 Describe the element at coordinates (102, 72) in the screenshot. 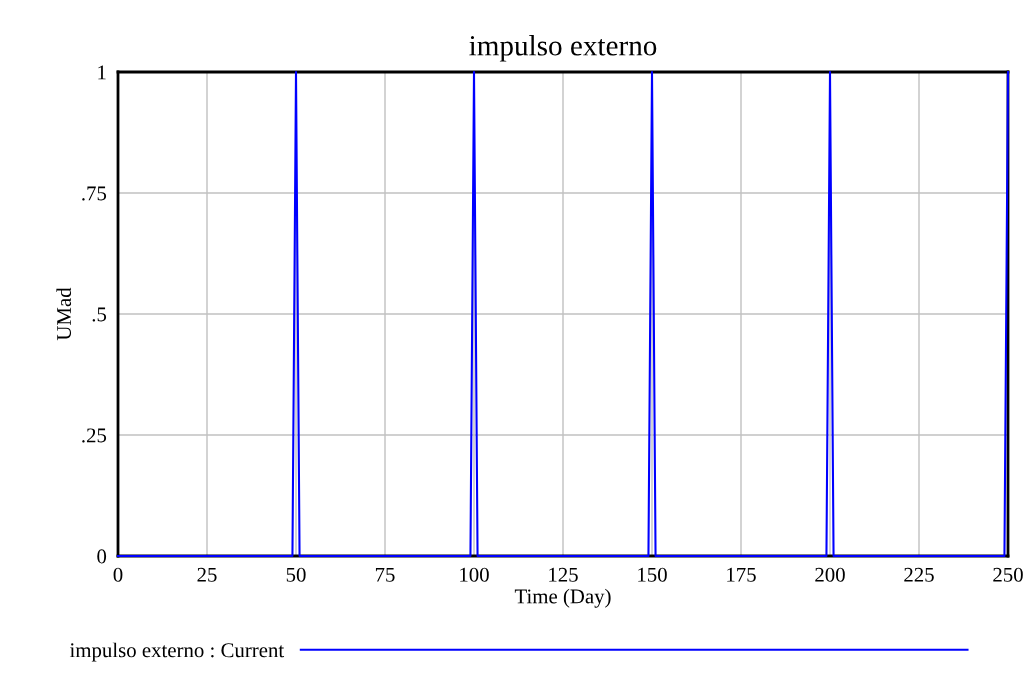

I see `y-tick-label: 1` at that location.